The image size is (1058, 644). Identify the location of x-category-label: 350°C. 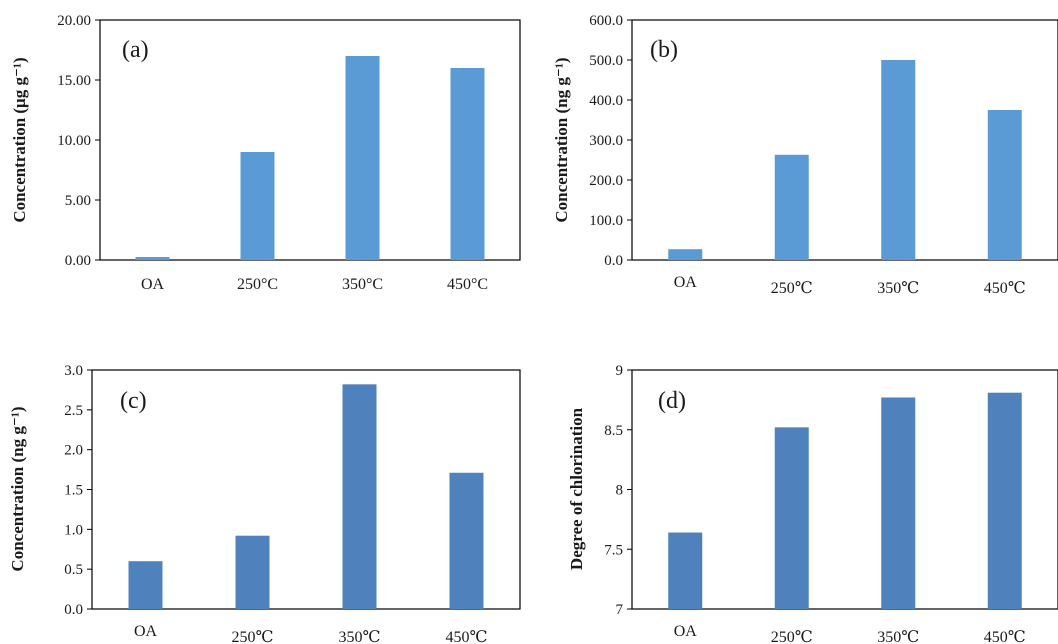
(362, 284).